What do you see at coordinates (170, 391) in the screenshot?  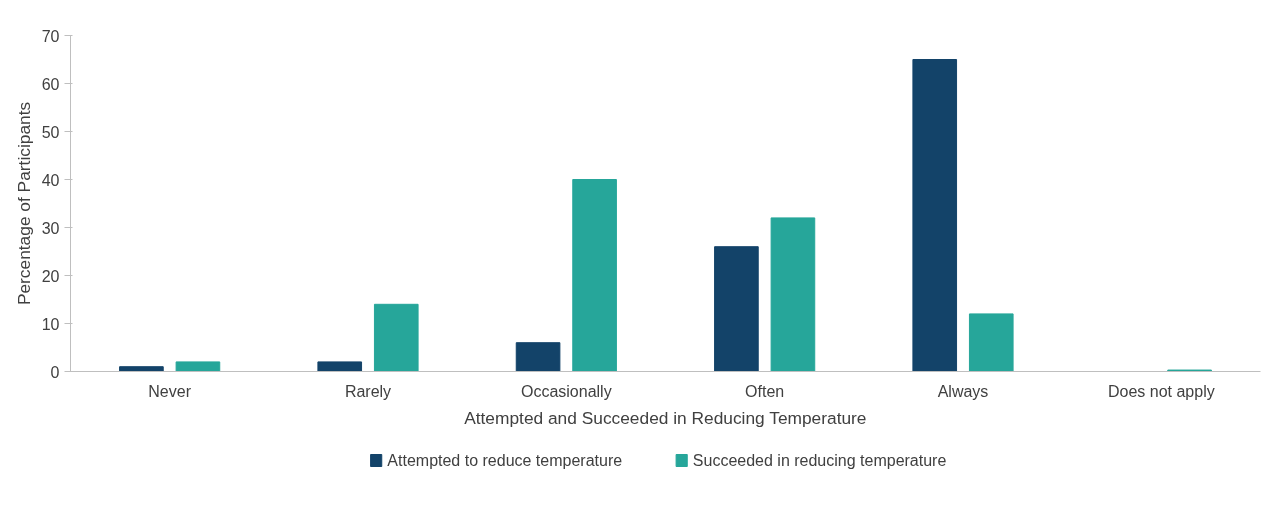 I see `x-tick-label: Never` at bounding box center [170, 391].